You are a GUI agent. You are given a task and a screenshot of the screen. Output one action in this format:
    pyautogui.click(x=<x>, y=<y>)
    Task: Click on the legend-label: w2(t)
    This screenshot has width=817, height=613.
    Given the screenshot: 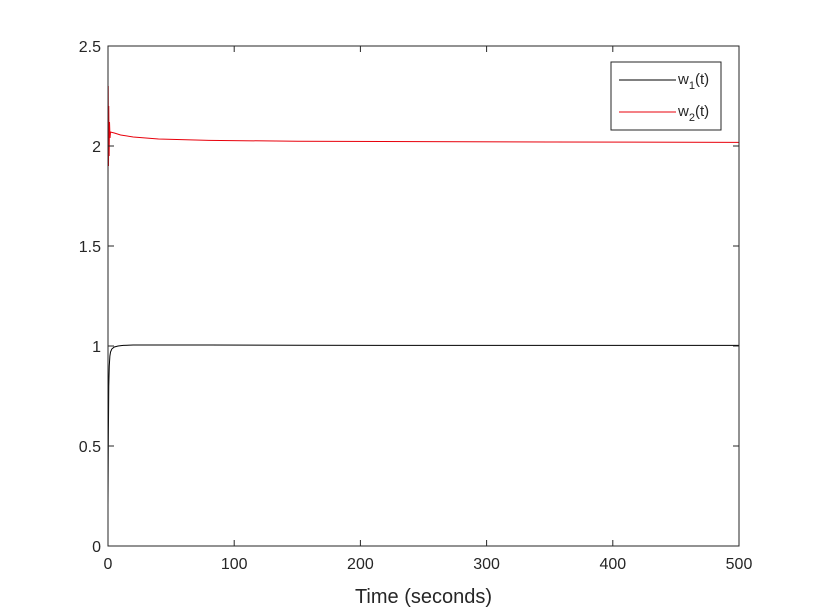 What is the action you would take?
    pyautogui.click(x=693, y=113)
    